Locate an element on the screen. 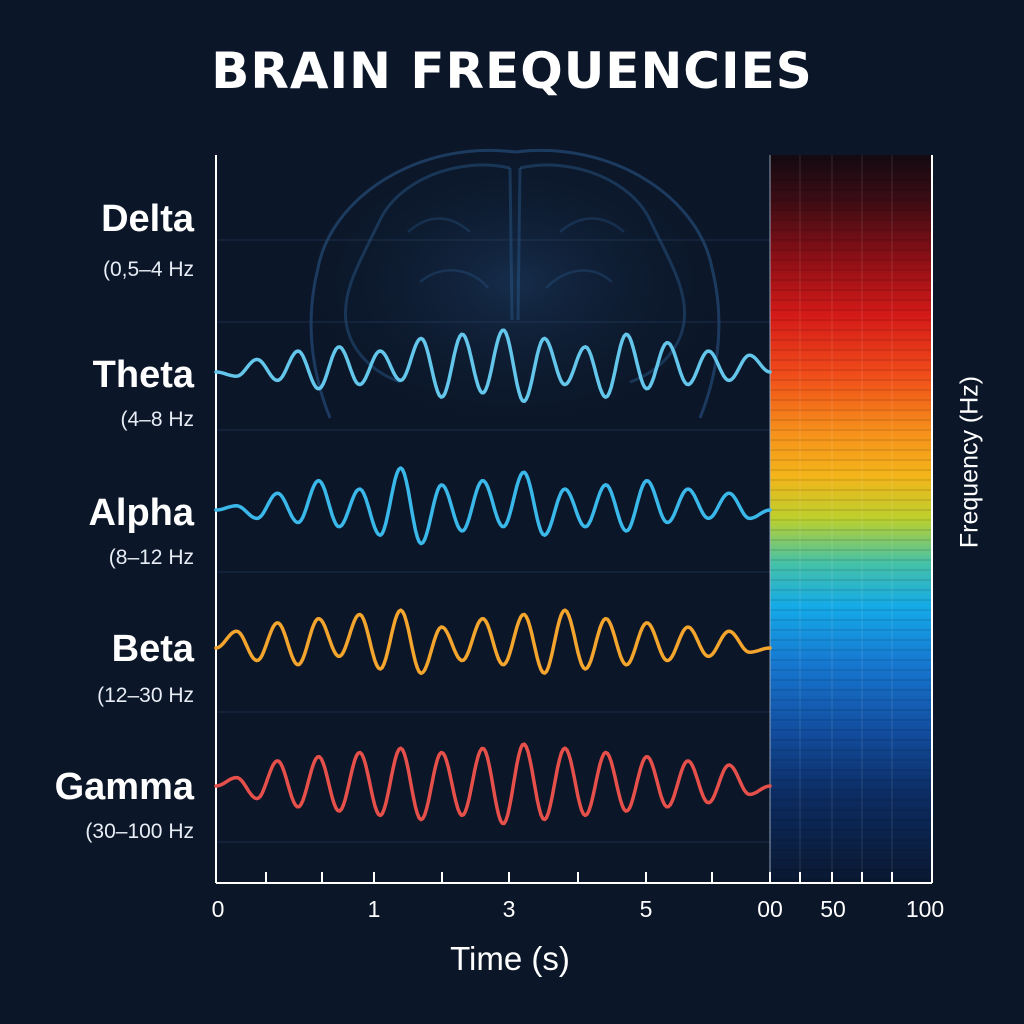 This screenshot has height=1024, width=1024. x-tick-label: 0 is located at coordinates (218, 909).